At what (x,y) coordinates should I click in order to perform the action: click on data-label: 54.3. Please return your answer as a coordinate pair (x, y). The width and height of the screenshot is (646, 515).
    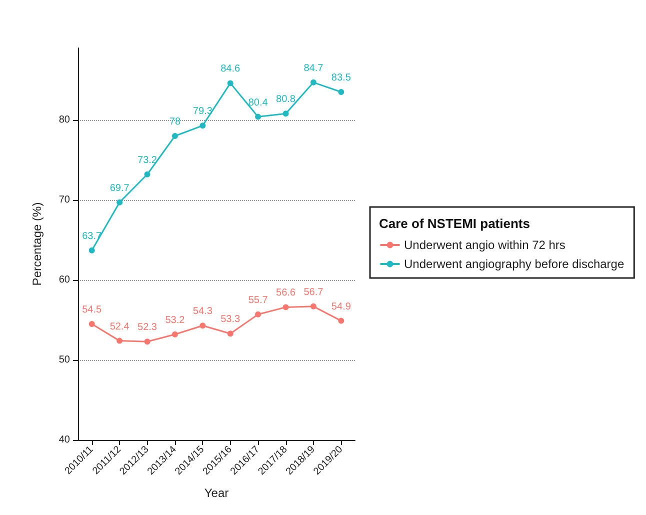
    Looking at the image, I should click on (202, 312).